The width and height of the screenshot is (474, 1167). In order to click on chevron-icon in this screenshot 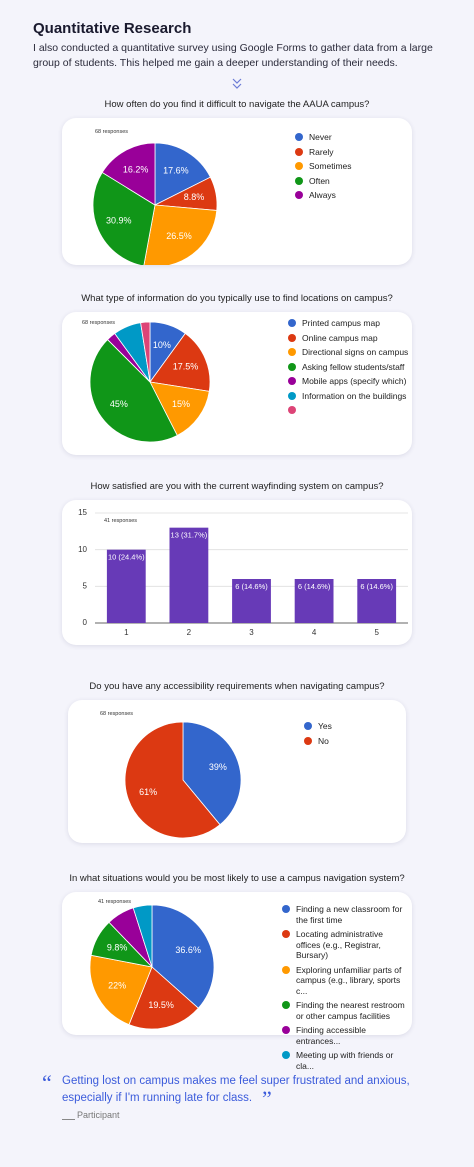, I will do `click(237, 83)`.